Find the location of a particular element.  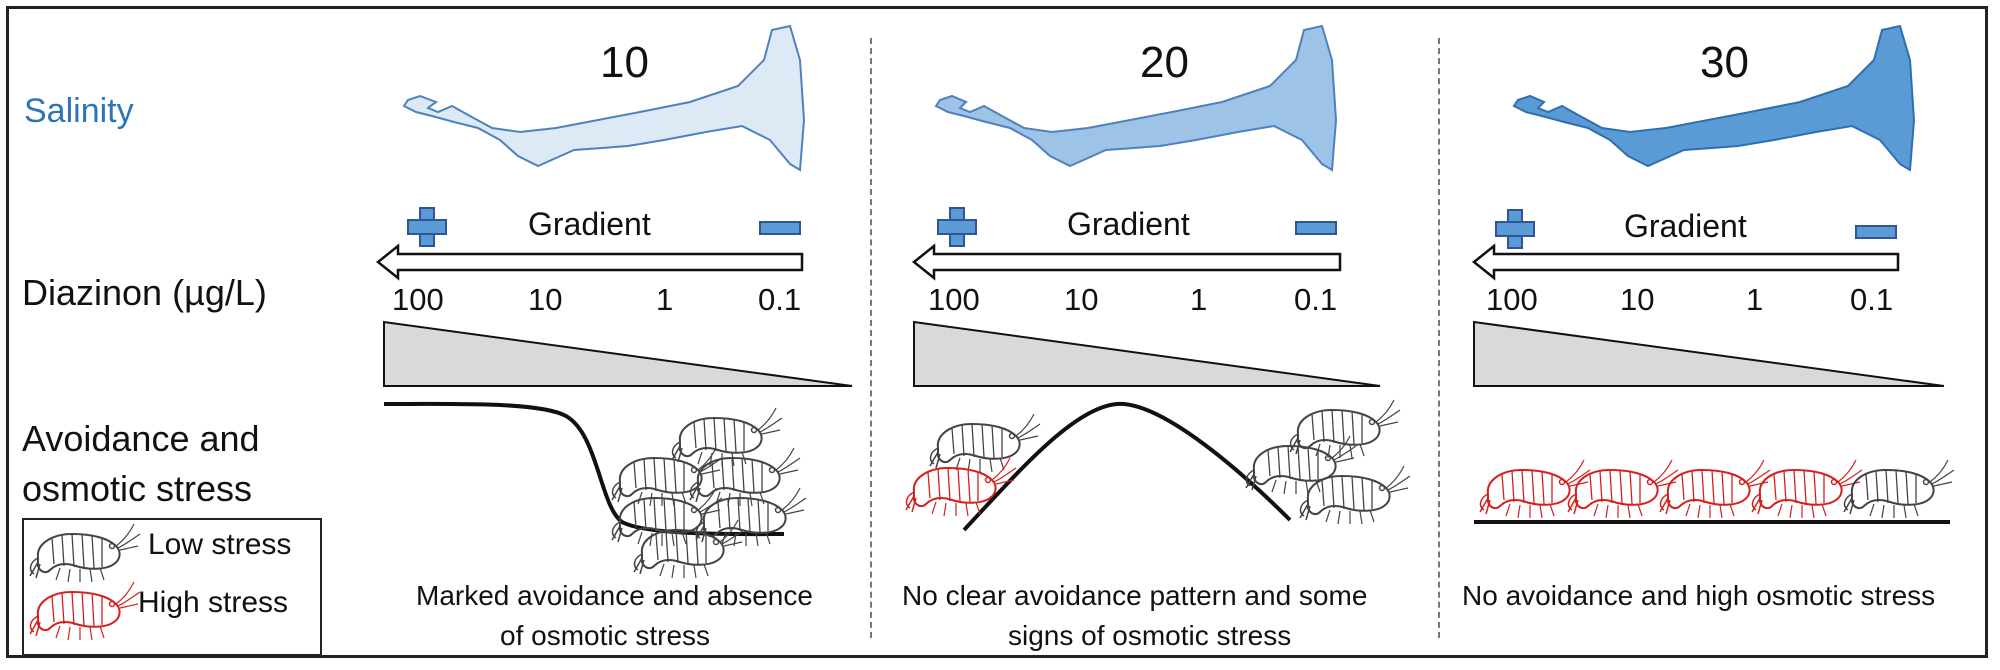

legend-box is located at coordinates (172, 587).